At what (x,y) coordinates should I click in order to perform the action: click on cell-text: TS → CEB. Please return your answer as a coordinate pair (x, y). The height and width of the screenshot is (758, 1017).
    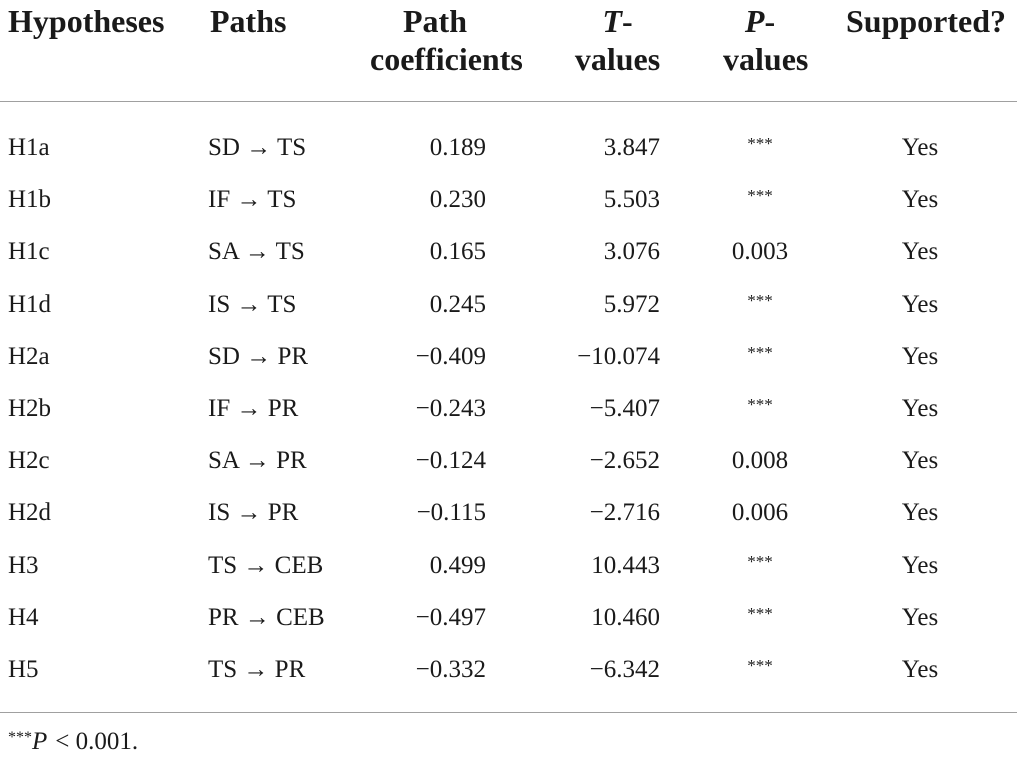
    Looking at the image, I should click on (266, 565).